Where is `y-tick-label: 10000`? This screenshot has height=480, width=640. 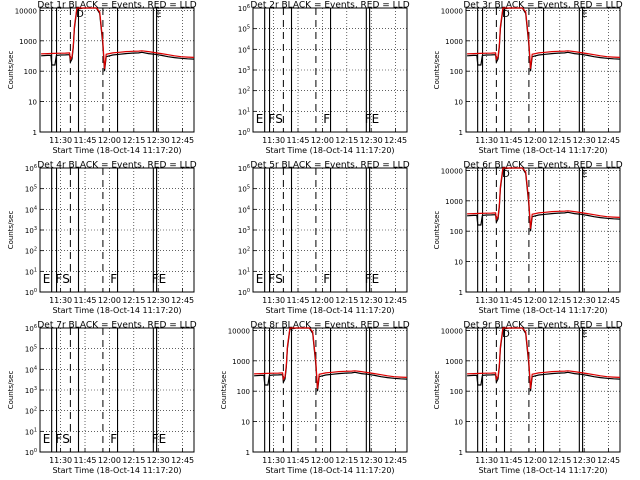 y-tick-label: 10000 is located at coordinates (452, 331).